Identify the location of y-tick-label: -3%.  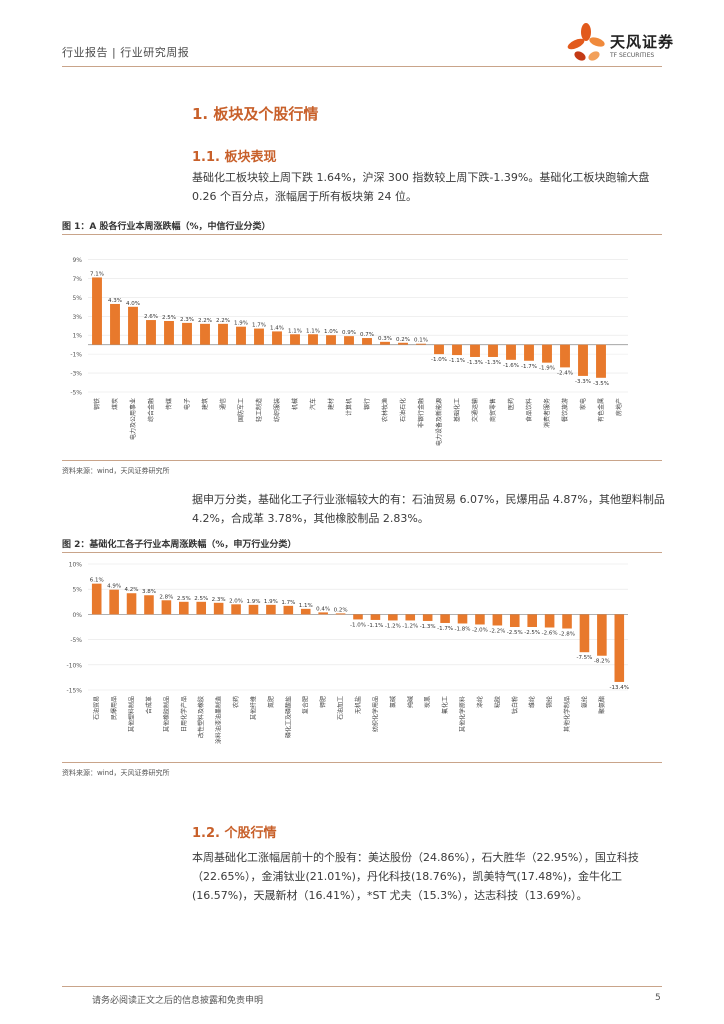
(76, 374).